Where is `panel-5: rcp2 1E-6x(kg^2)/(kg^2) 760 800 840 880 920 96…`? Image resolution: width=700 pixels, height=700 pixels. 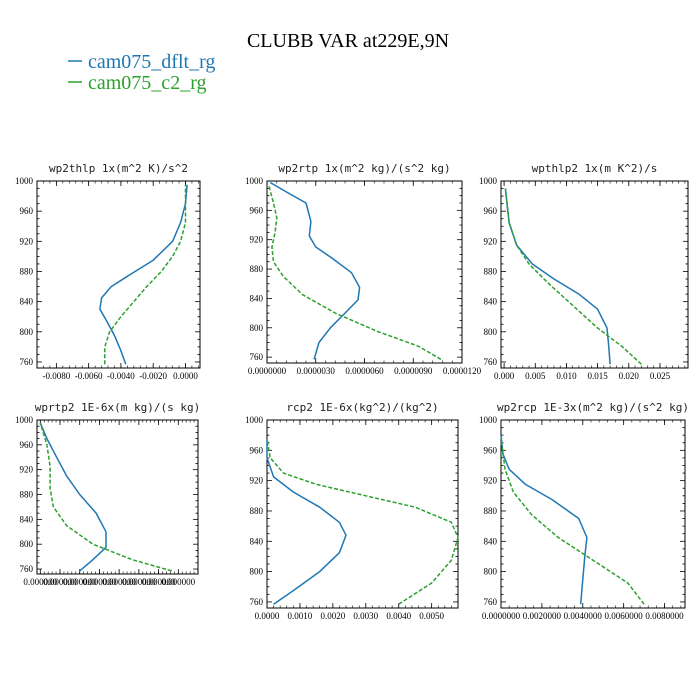 panel-5: rcp2 1E-6x(kg^2)/(kg^2) 760 800 840 880 920 96… is located at coordinates (352, 511).